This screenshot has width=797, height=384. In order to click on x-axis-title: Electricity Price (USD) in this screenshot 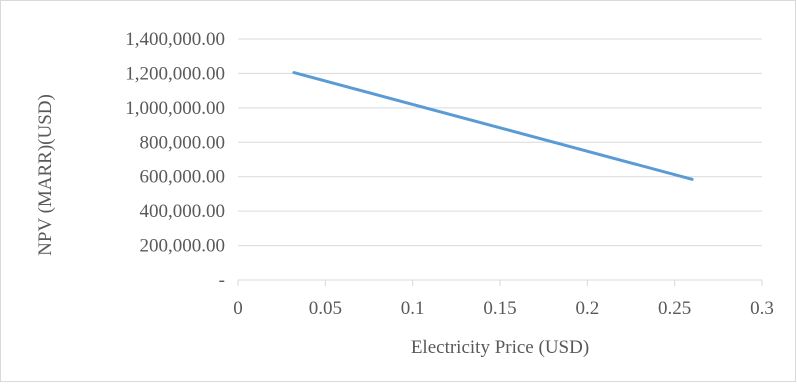, I will do `click(500, 347)`.